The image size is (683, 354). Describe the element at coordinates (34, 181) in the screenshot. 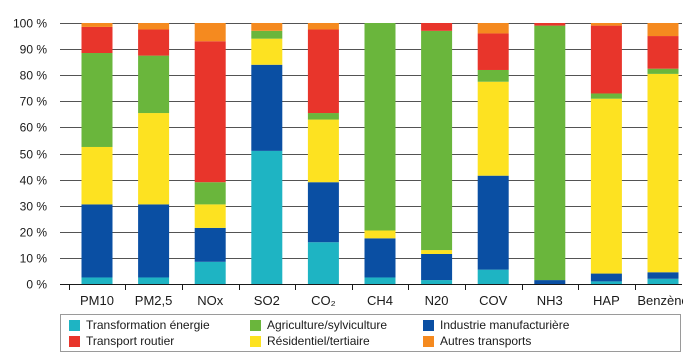

I see `y-tick-label: 40 %` at that location.